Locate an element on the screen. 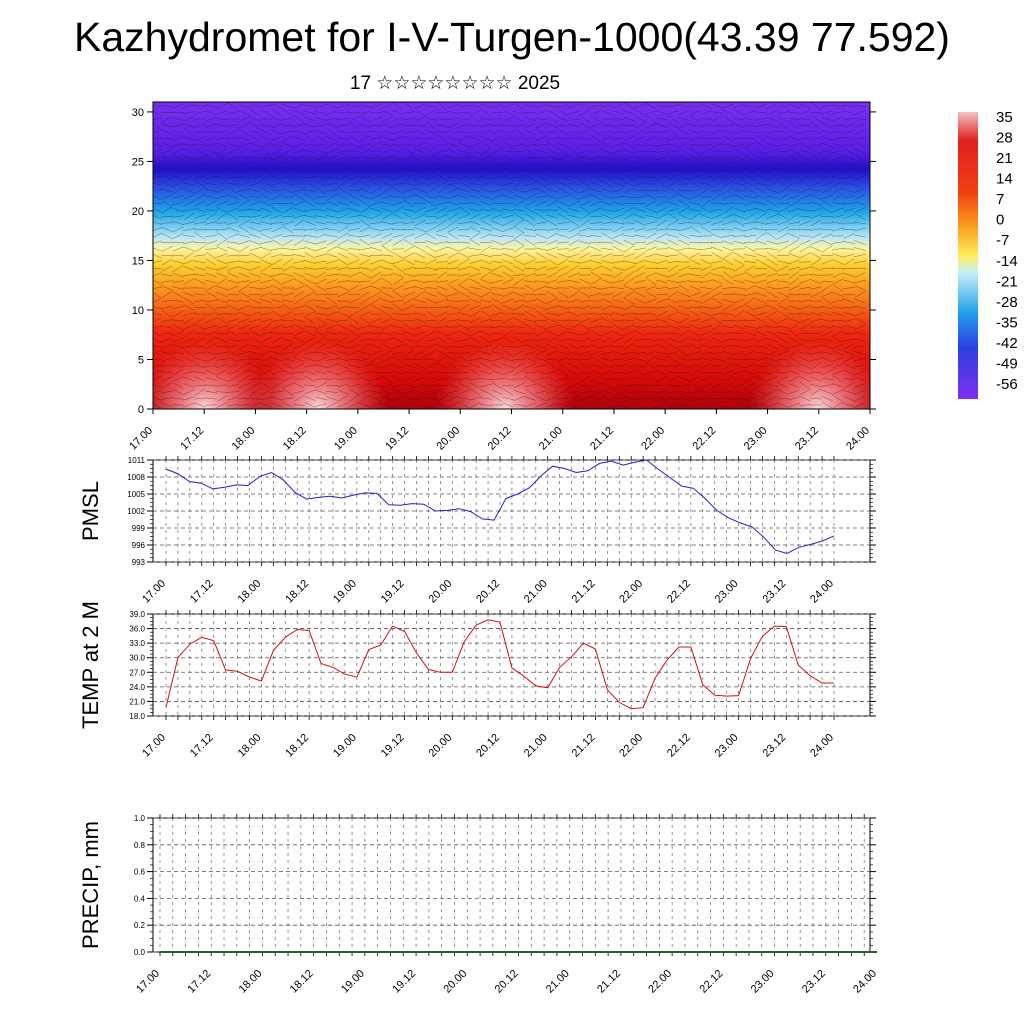 The width and height of the screenshot is (1024, 1024). y-tick-label: 10 is located at coordinates (138, 311).